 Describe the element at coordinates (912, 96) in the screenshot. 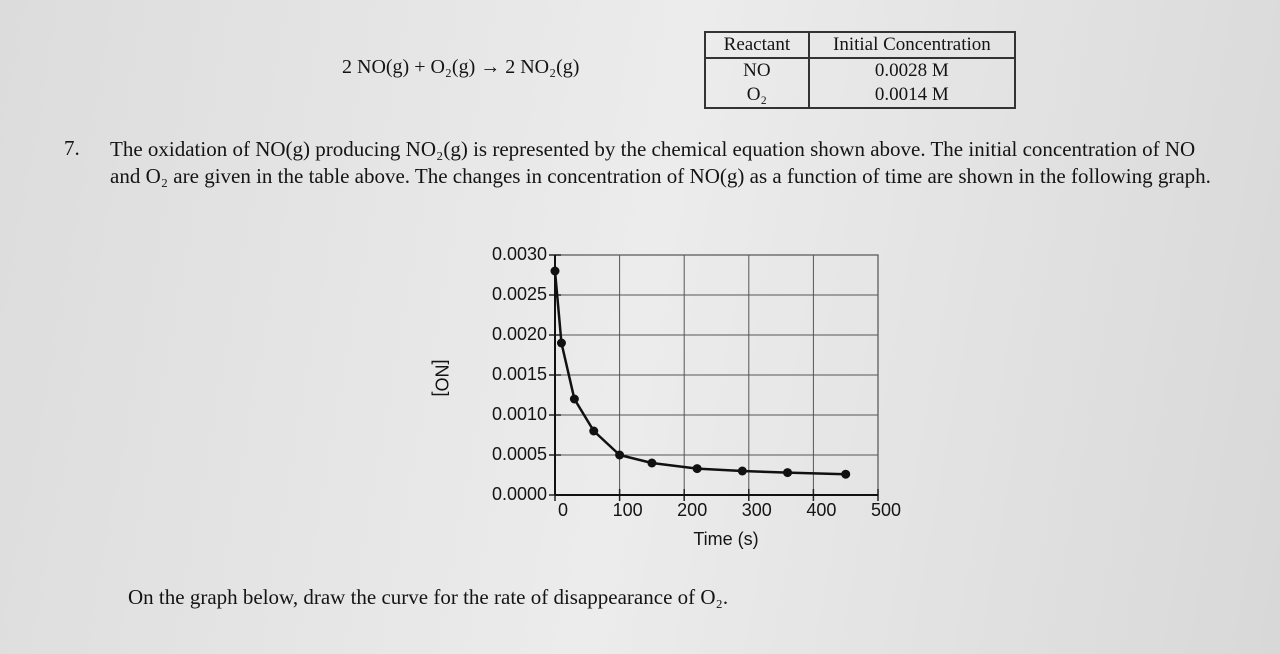

I see `table-cell: 0.0014 M` at that location.